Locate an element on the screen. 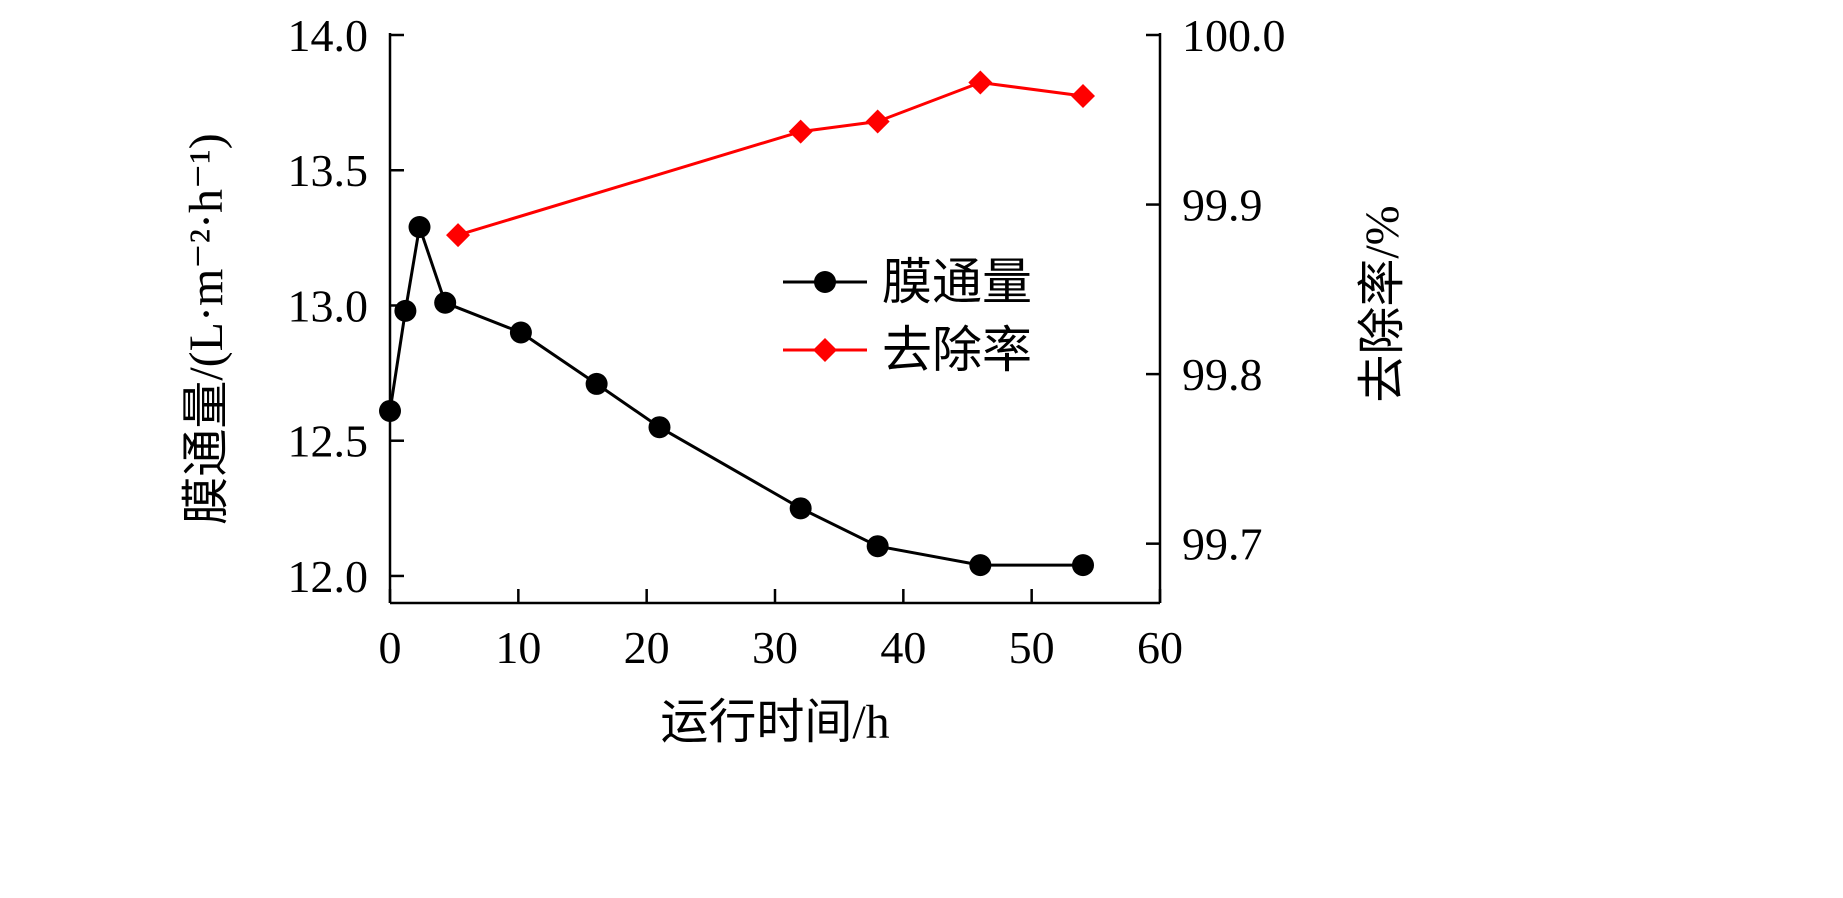 This screenshot has width=1843, height=898. legend-label-removal-rate: 去除率 is located at coordinates (957, 350).